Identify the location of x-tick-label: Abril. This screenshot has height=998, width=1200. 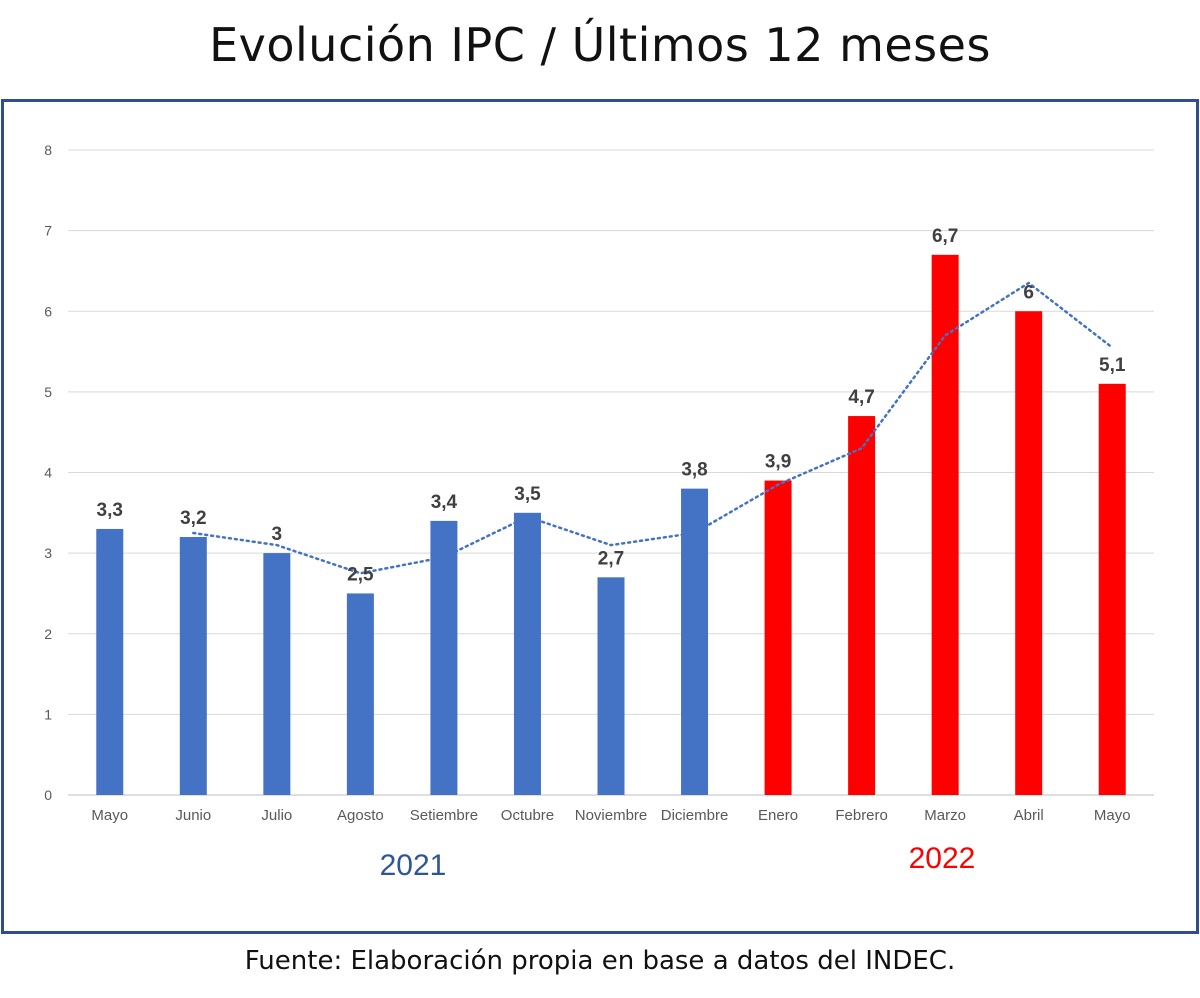
(1029, 815).